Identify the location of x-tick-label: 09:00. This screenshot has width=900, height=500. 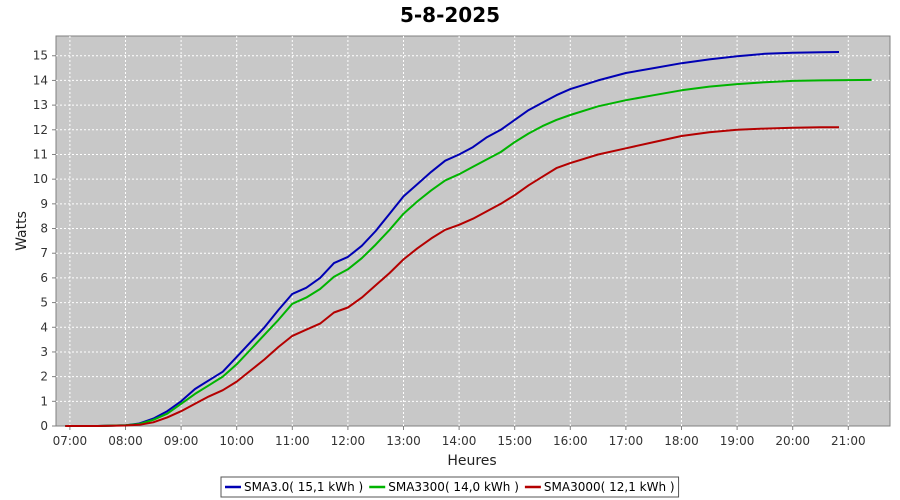
(181, 441).